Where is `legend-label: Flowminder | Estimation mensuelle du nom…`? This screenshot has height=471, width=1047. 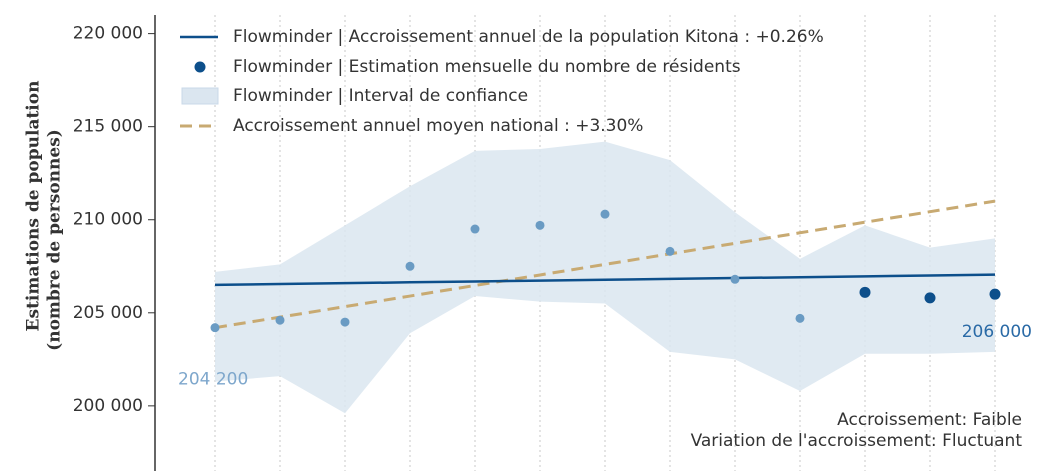 legend-label: Flowminder | Estimation mensuelle du nom… is located at coordinates (487, 67).